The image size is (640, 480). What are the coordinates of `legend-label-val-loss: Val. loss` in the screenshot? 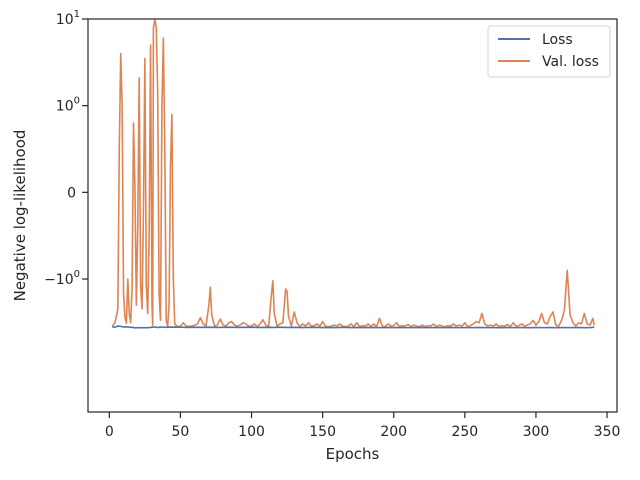 It's located at (570, 62).